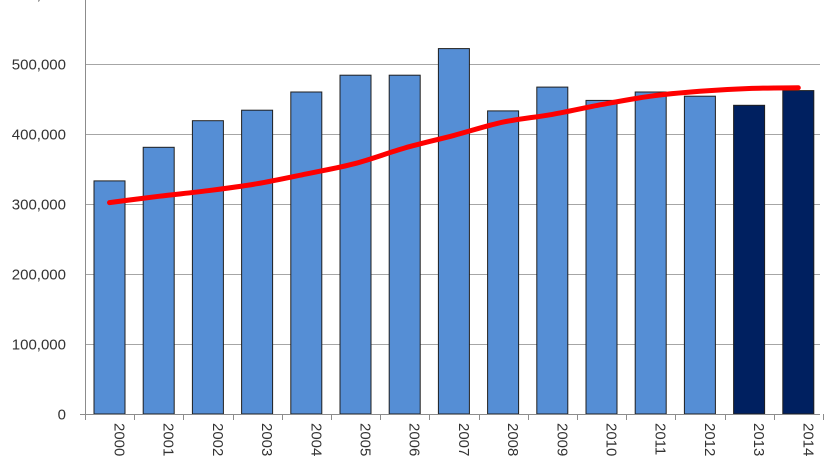  I want to click on x-tick-label: 2004, so click(315, 439).